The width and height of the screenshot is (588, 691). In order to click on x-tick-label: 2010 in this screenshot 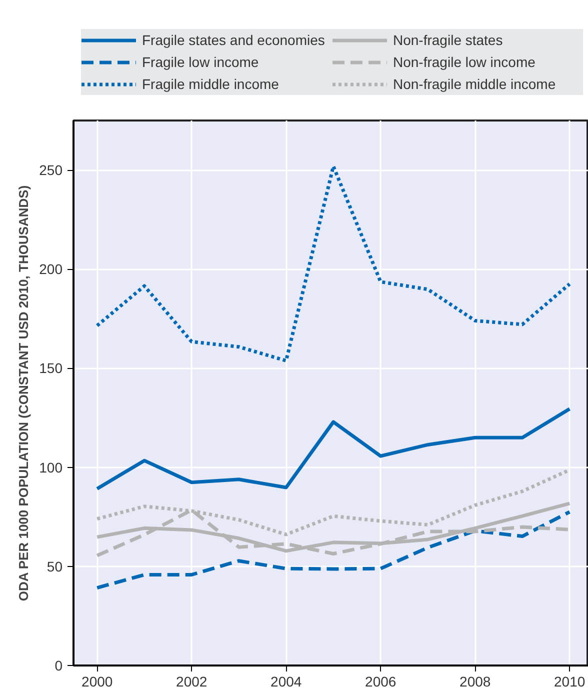, I will do `click(570, 682)`.